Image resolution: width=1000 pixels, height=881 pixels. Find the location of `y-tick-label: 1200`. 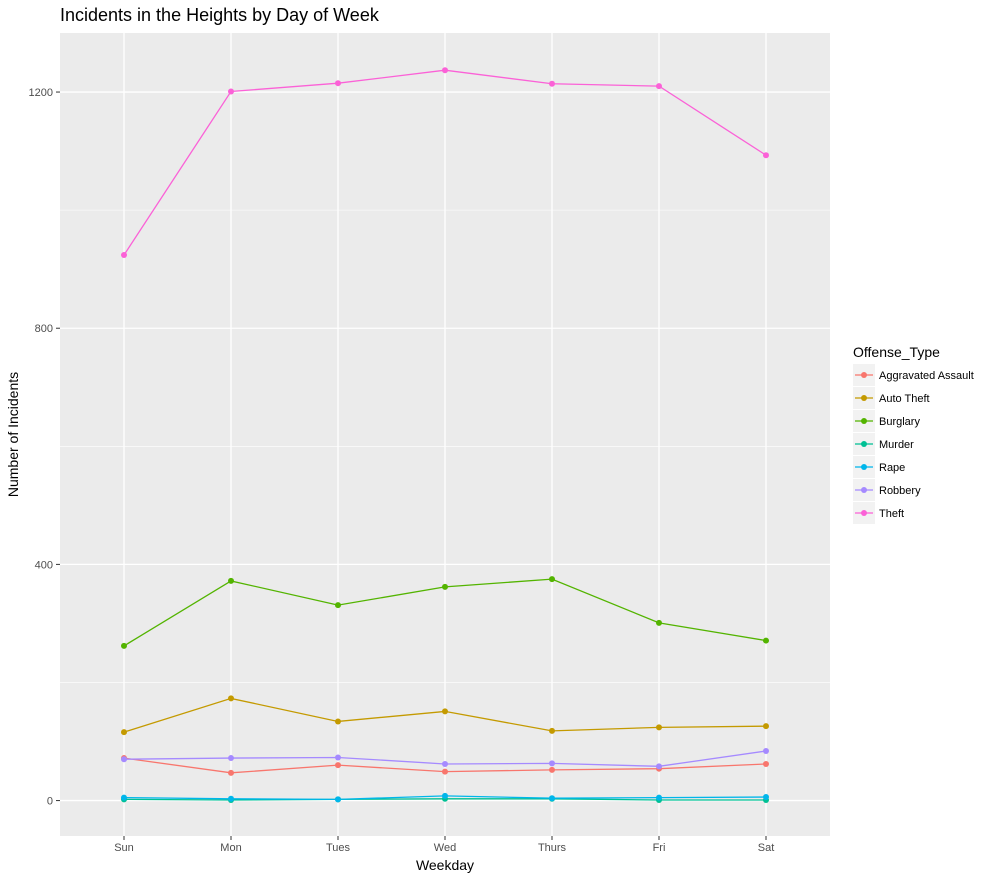

y-tick-label: 1200 is located at coordinates (41, 93).